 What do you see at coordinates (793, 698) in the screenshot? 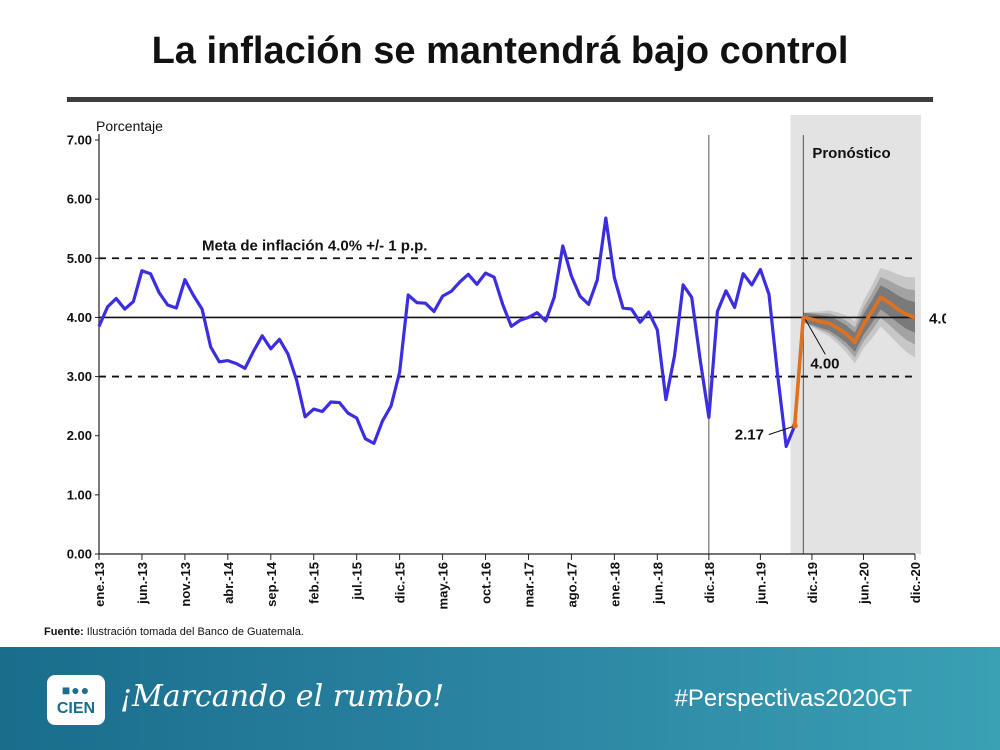
I see `hashtag: #Perspectivas2020GT` at bounding box center [793, 698].